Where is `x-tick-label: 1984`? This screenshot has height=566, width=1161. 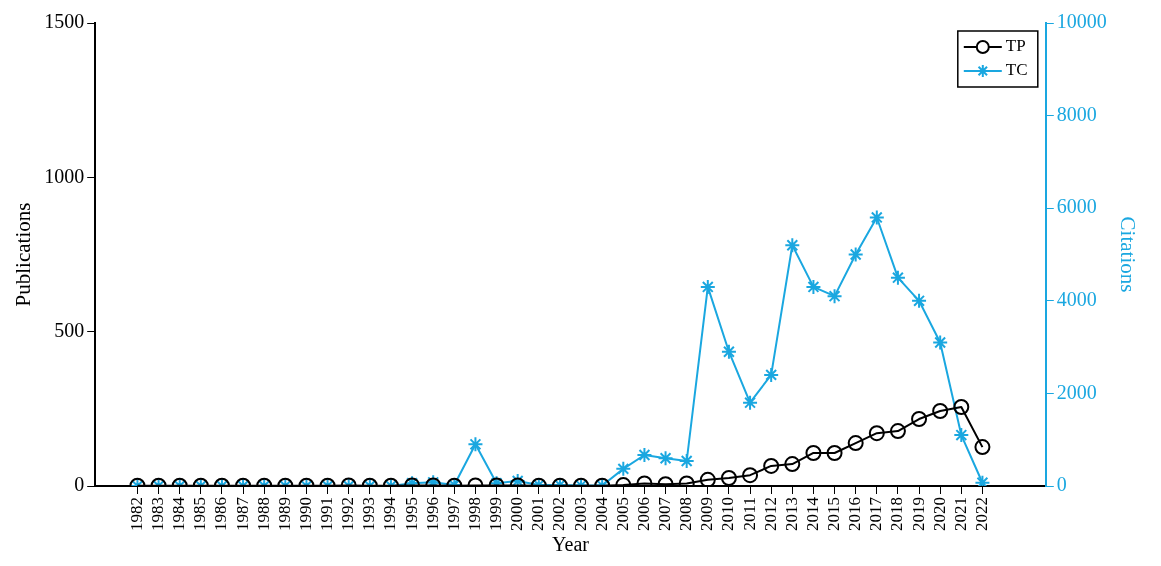
x-tick-label: 1984 is located at coordinates (179, 513).